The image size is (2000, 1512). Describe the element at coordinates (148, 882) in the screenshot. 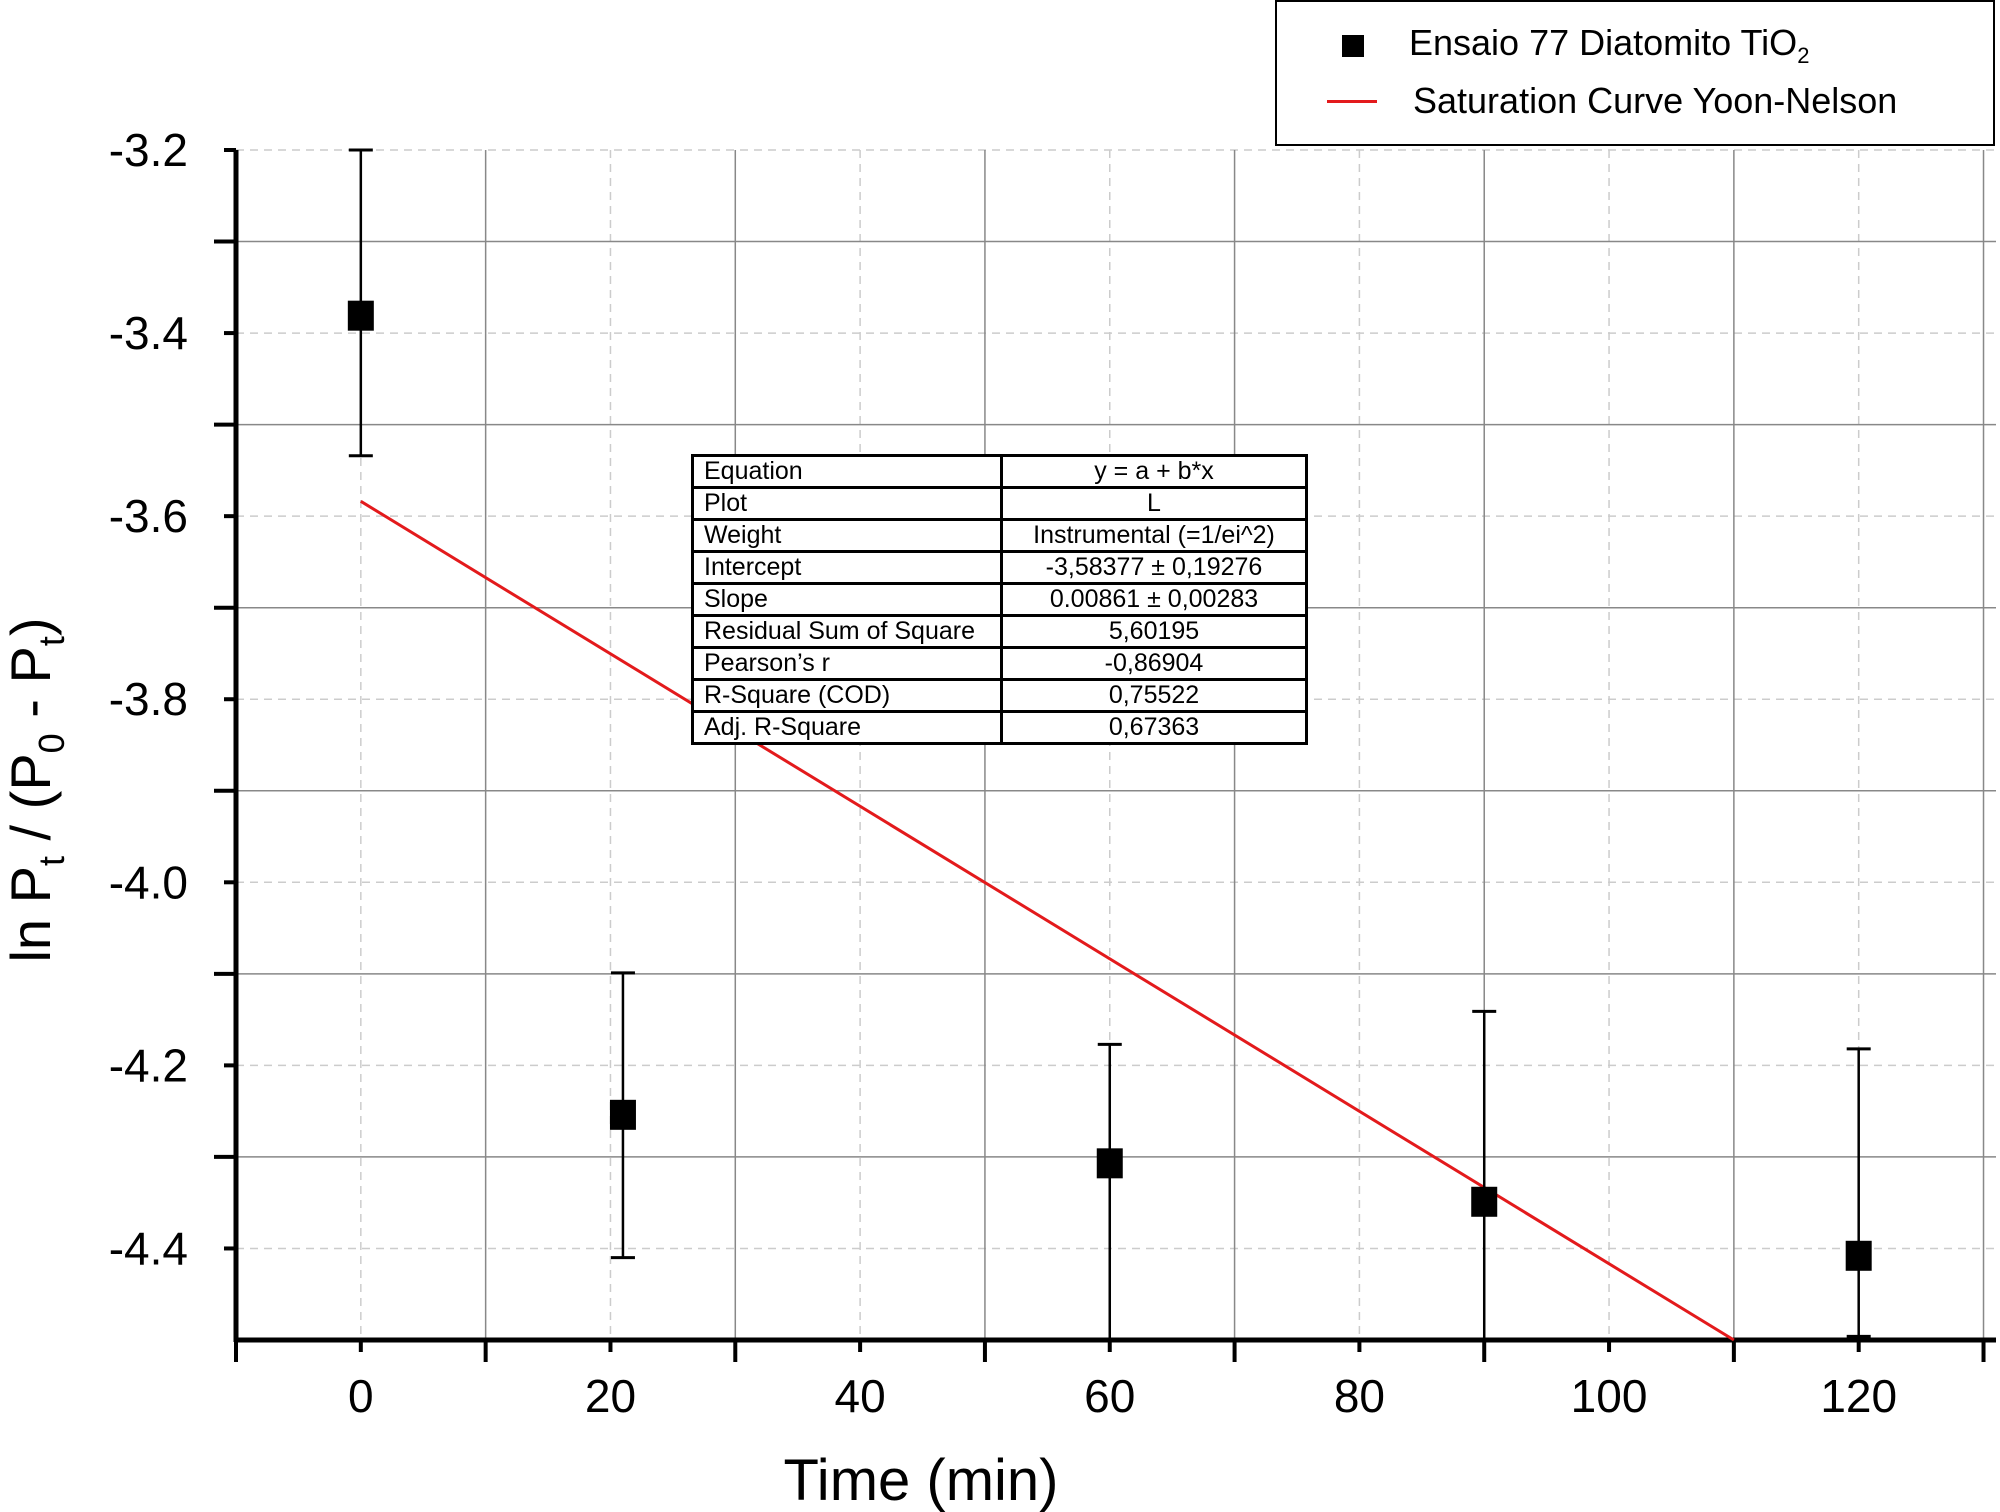

I see `y-tick-label: -4.0` at that location.